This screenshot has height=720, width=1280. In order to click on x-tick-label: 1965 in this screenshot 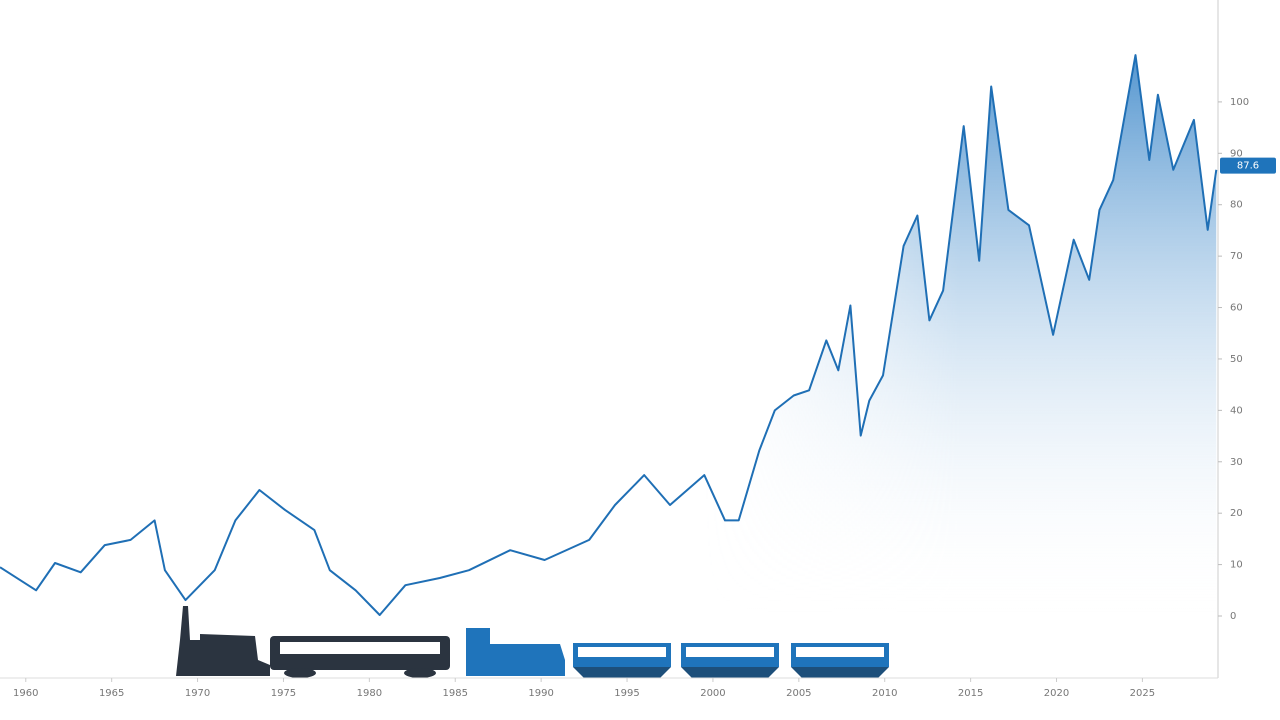, I will do `click(111, 693)`.